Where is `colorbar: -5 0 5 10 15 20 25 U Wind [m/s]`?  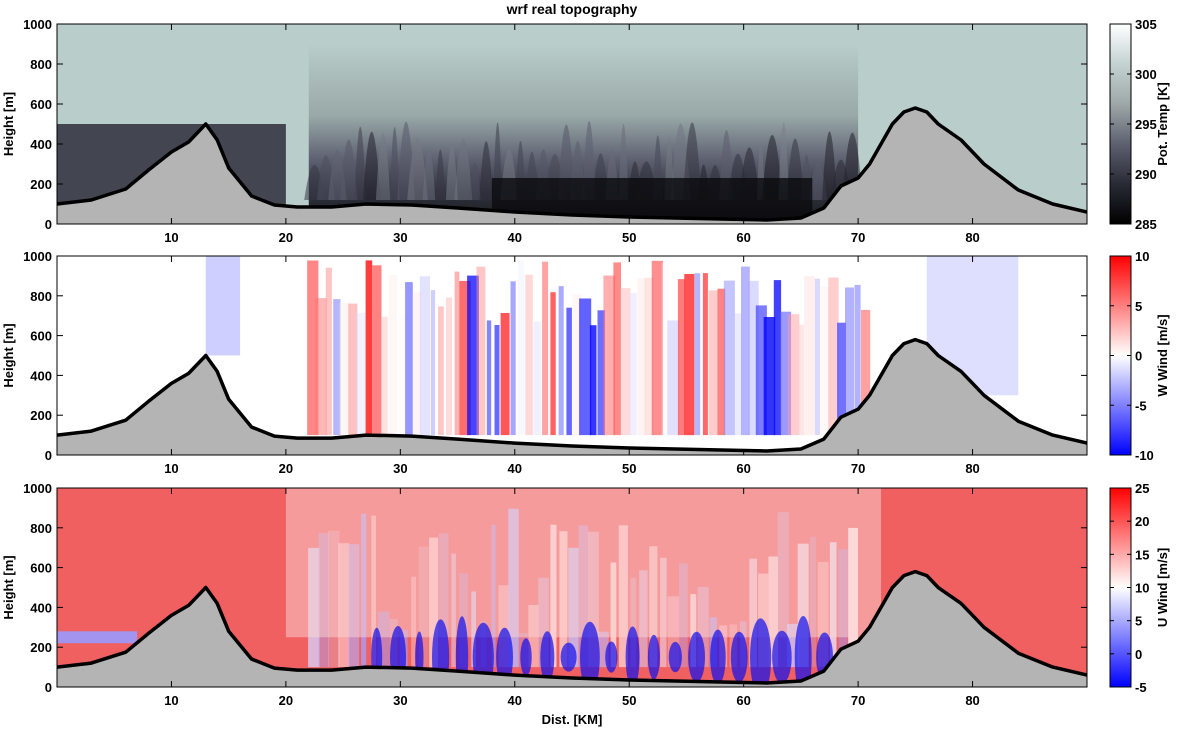 colorbar: -5 0 5 10 15 20 25 U Wind [m/s] is located at coordinates (1139, 588).